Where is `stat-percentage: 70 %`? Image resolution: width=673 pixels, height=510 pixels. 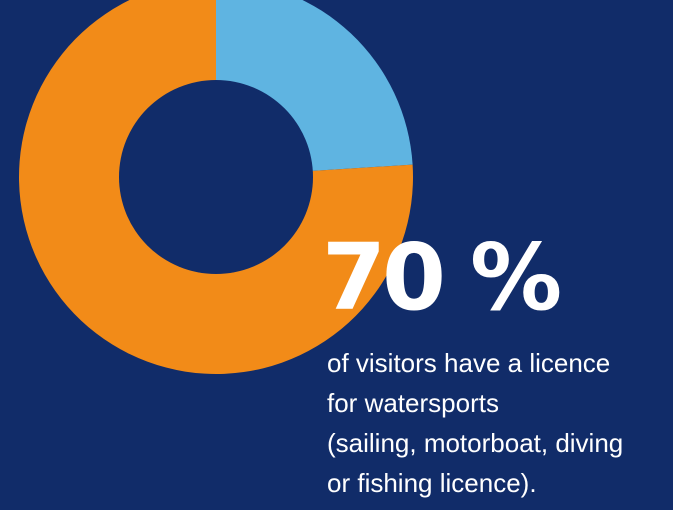
stat-percentage: 70 % is located at coordinates (442, 277).